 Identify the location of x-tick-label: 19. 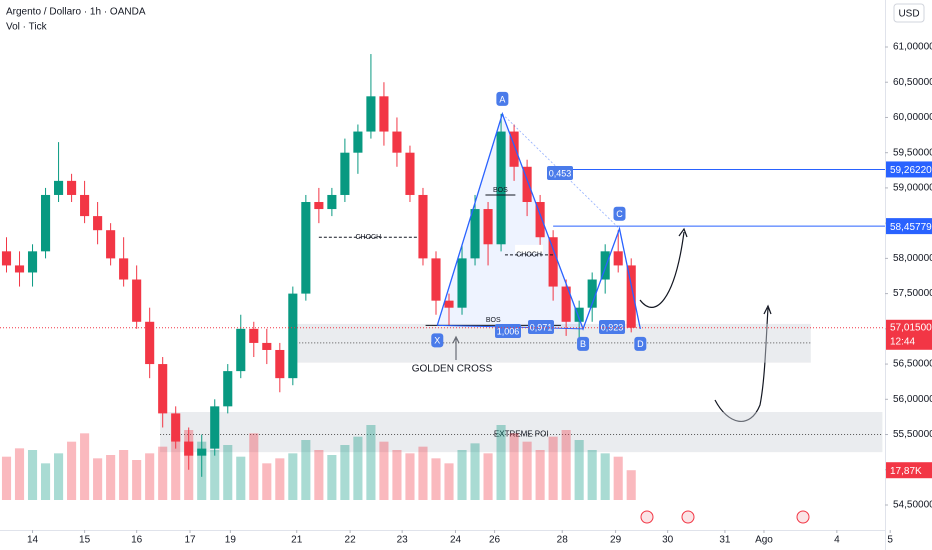
(231, 540).